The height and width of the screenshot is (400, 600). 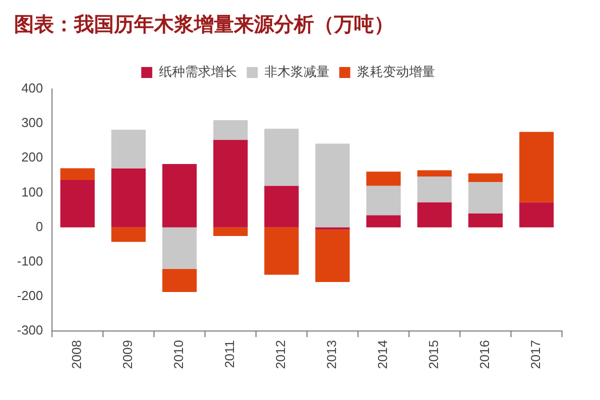 What do you see at coordinates (484, 354) in the screenshot?
I see `x-tick-label: 2016` at bounding box center [484, 354].